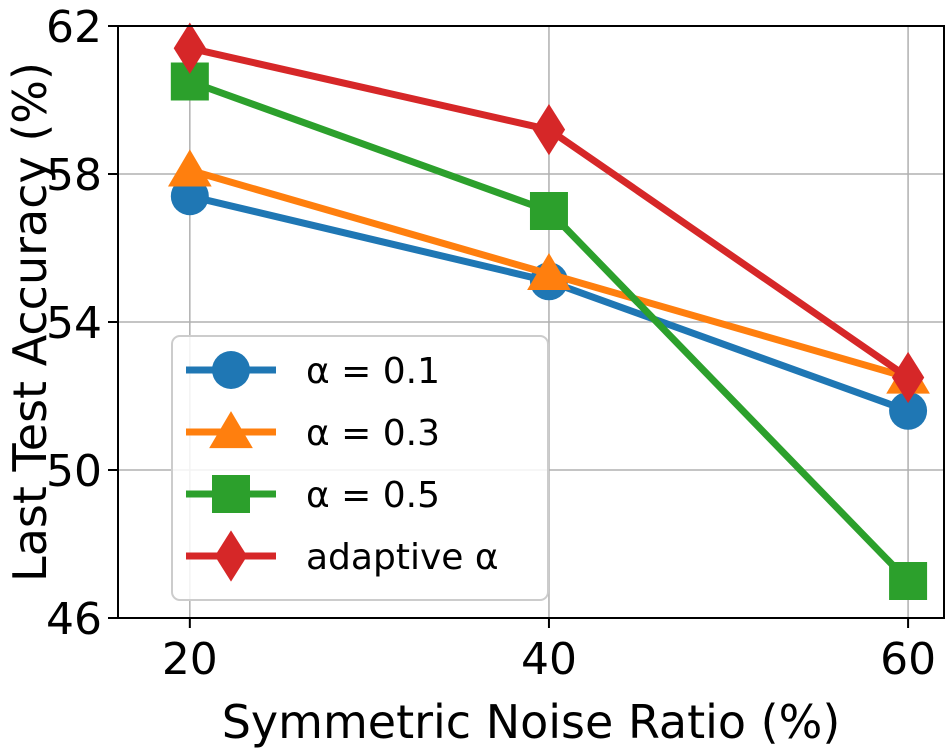 This screenshot has width=952, height=753. I want to click on legend-item: α = 0.1, so click(313, 371).